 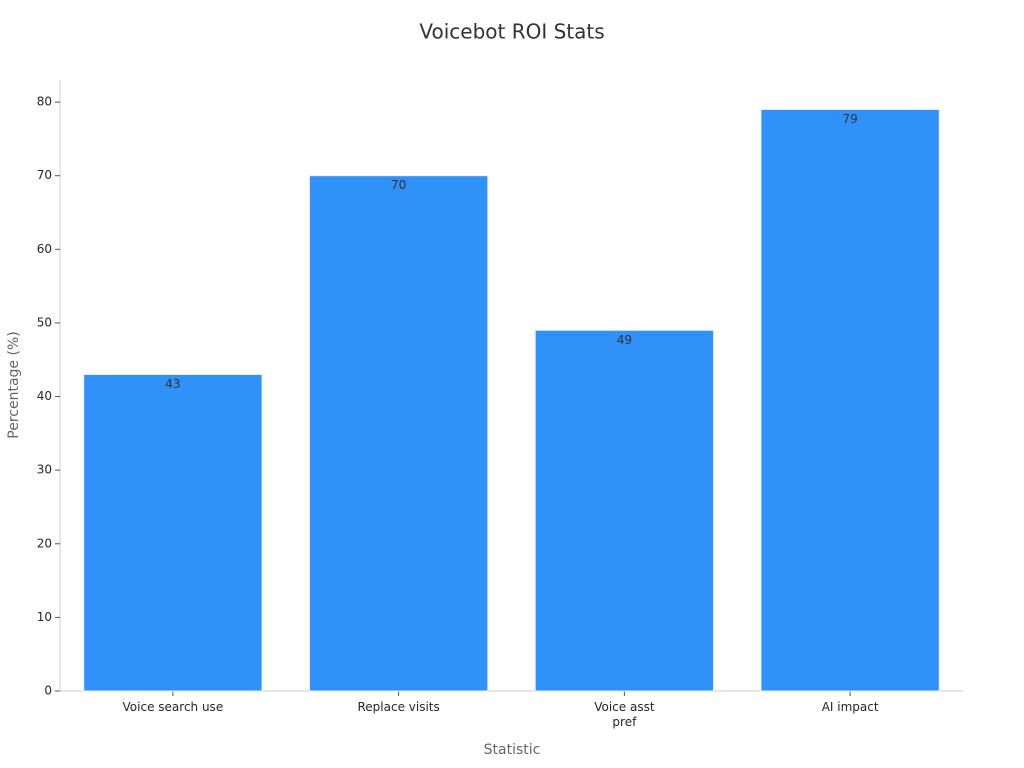 What do you see at coordinates (44, 617) in the screenshot?
I see `y-tick-label: 10` at bounding box center [44, 617].